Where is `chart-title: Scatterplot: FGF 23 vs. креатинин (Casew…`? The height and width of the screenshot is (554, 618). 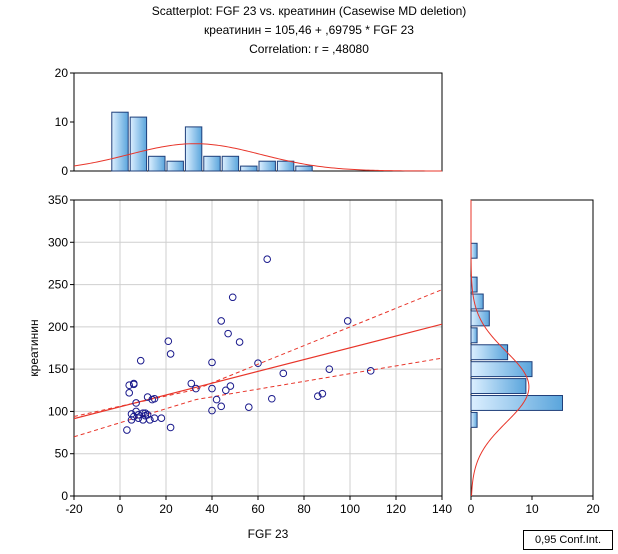 chart-title: Scatterplot: FGF 23 vs. креатинин (Casew… is located at coordinates (309, 11).